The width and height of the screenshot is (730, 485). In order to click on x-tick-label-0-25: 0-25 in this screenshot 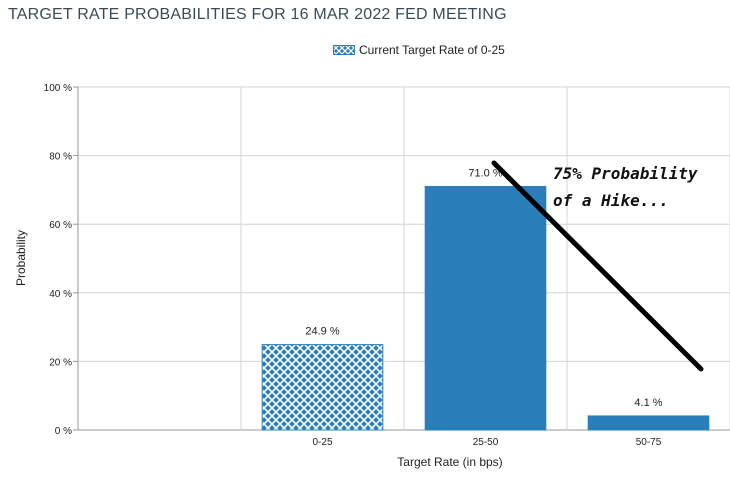, I will do `click(322, 442)`.